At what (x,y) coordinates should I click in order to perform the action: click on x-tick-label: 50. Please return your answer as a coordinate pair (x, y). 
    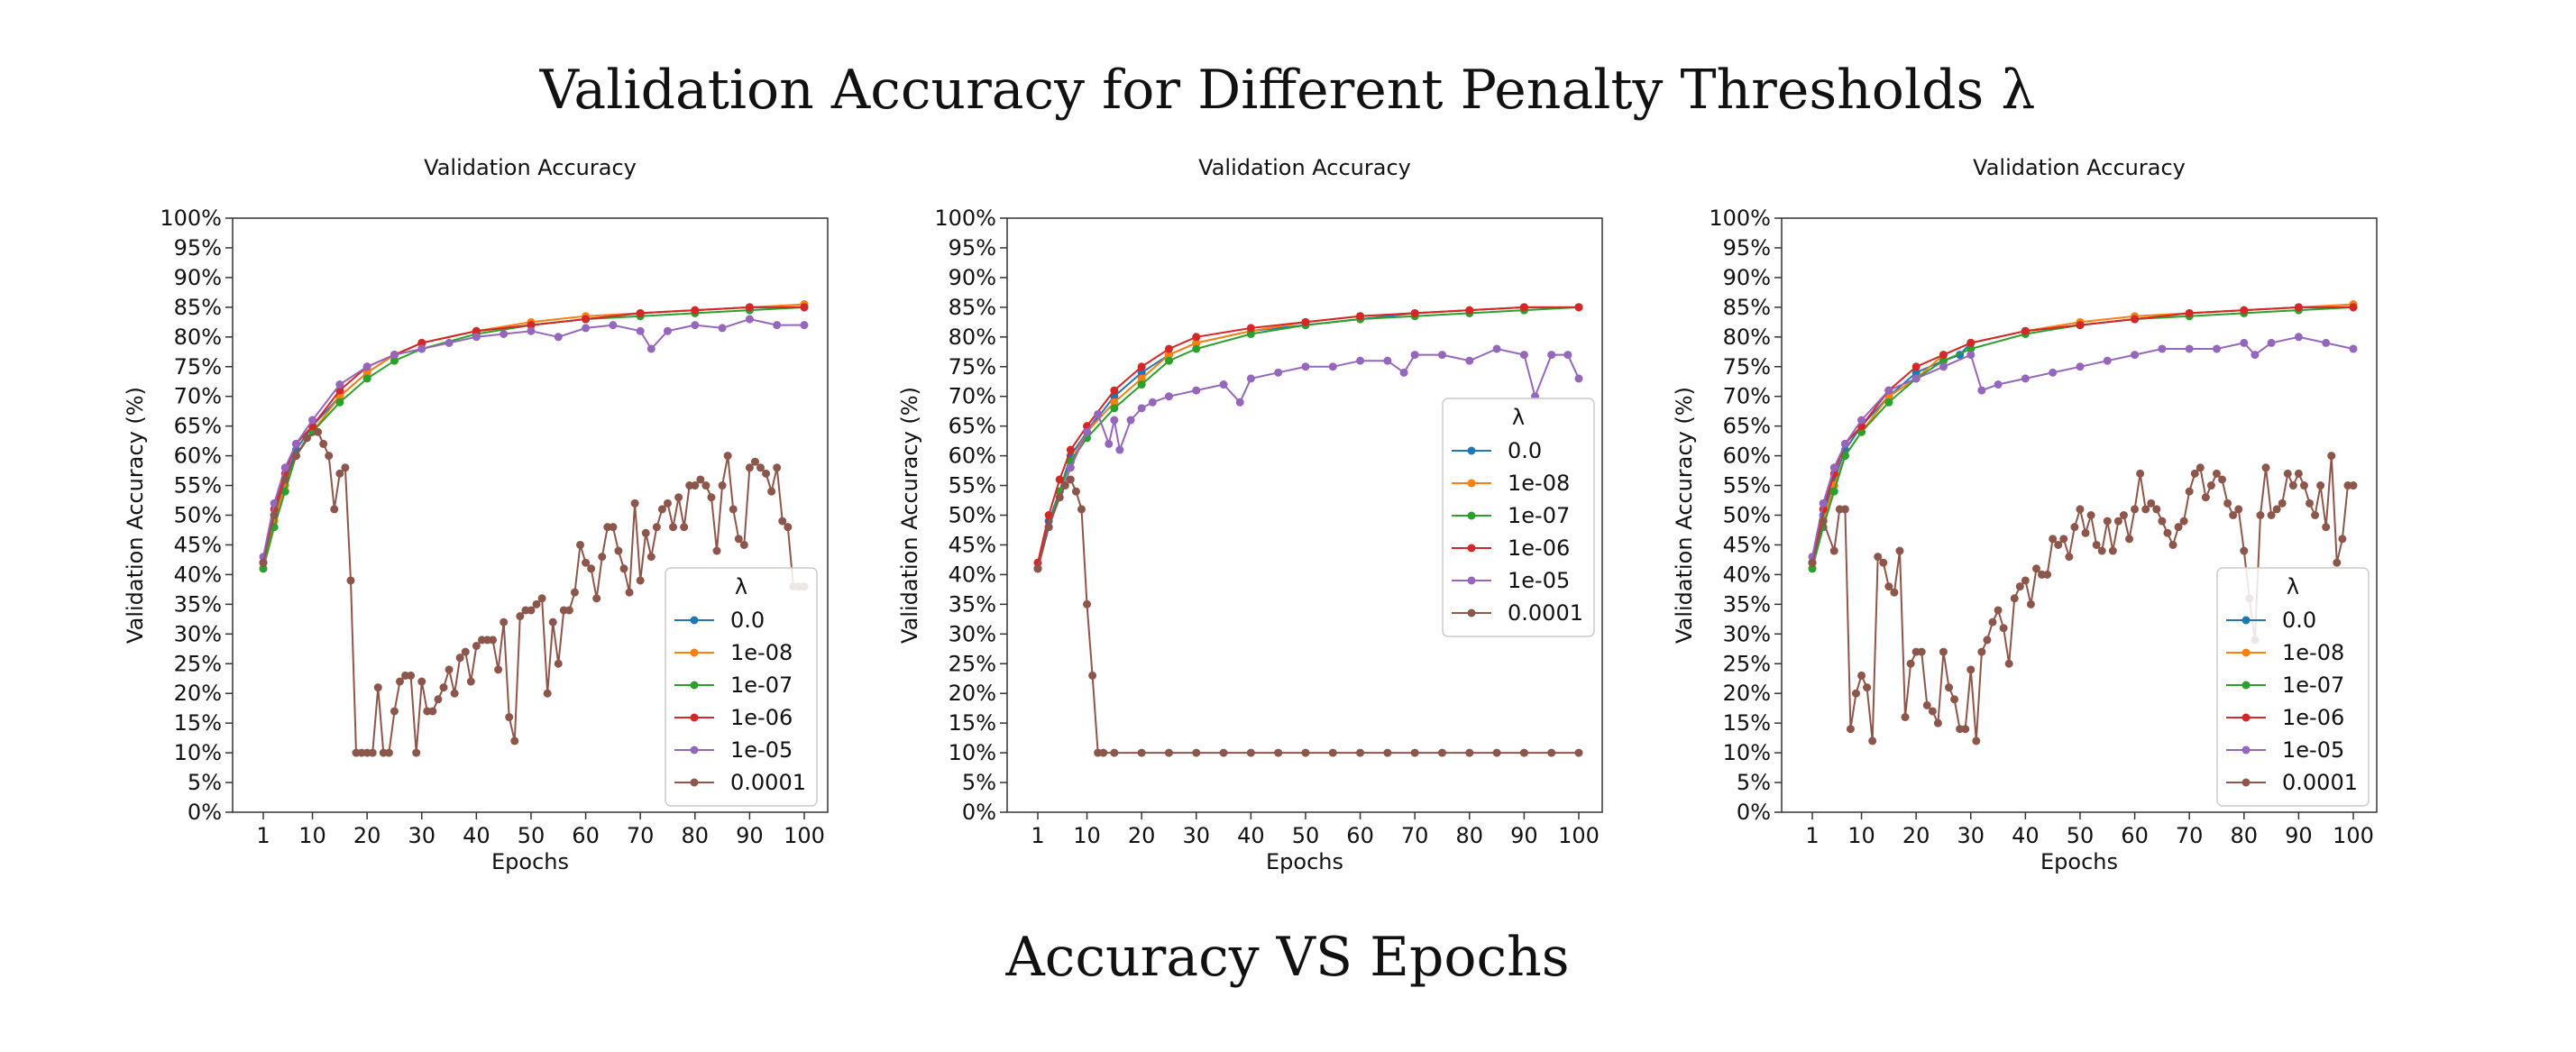
    Looking at the image, I should click on (1306, 835).